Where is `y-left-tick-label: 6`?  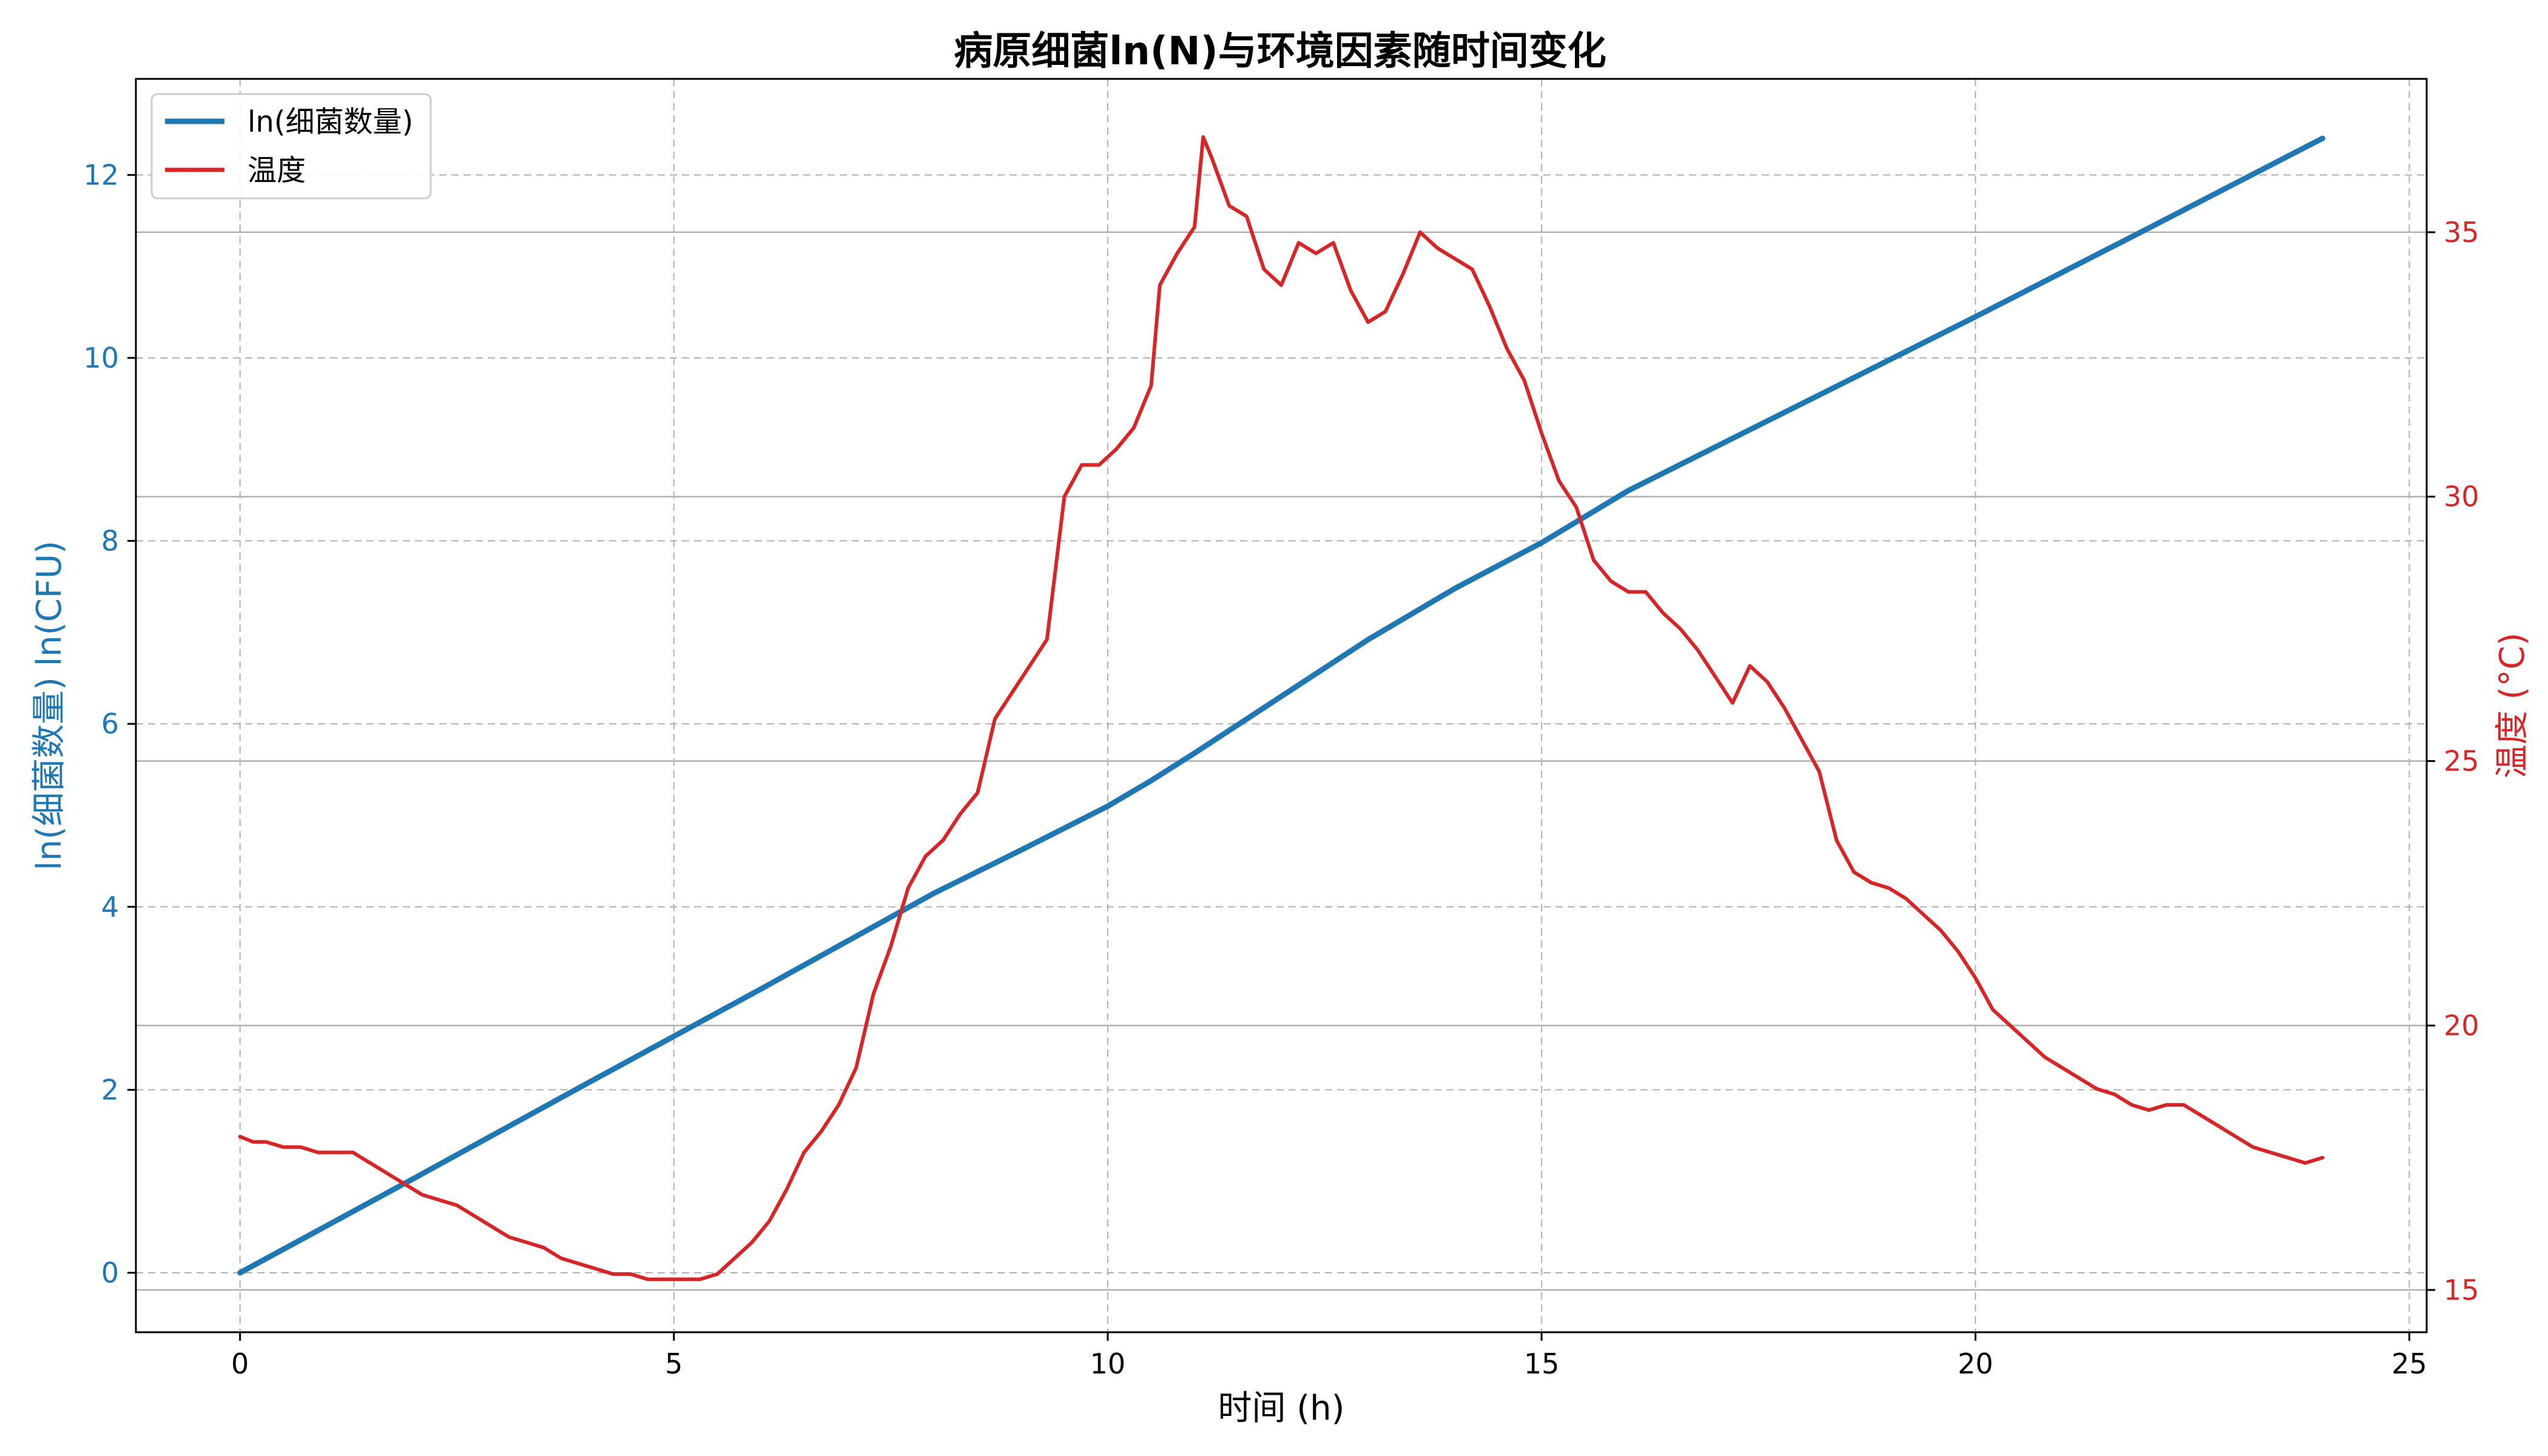 y-left-tick-label: 6 is located at coordinates (110, 723).